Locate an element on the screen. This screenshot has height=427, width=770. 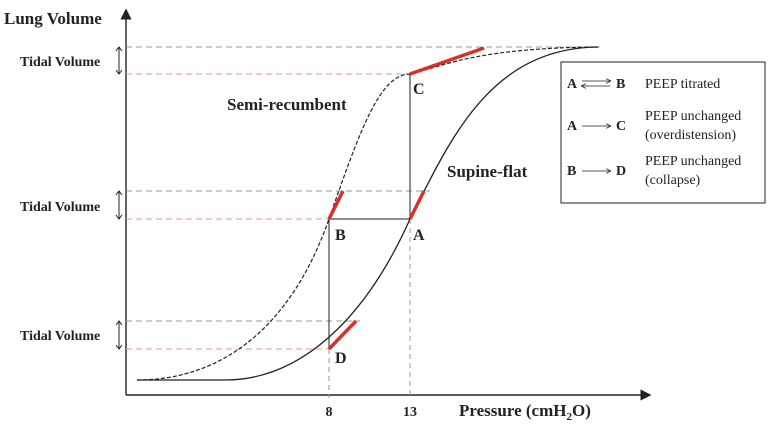
point-d-label: D is located at coordinates (341, 358).